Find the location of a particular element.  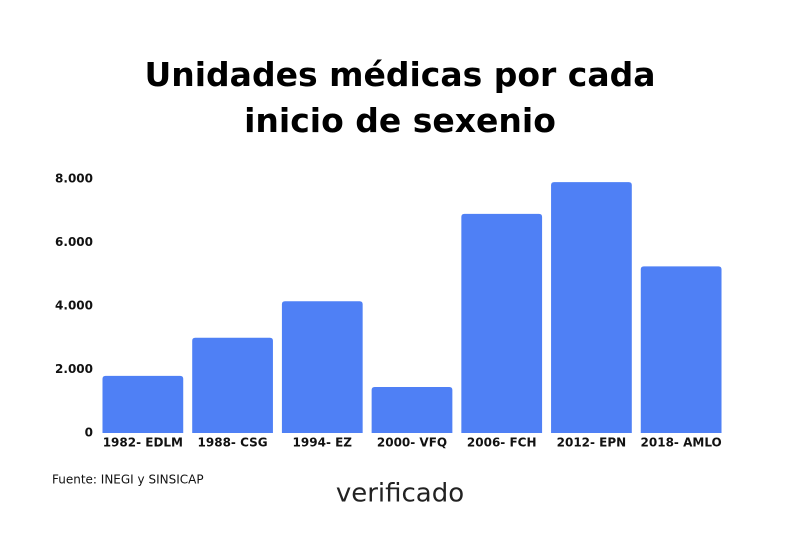

y-tick-label: 6.000 is located at coordinates (74, 242).